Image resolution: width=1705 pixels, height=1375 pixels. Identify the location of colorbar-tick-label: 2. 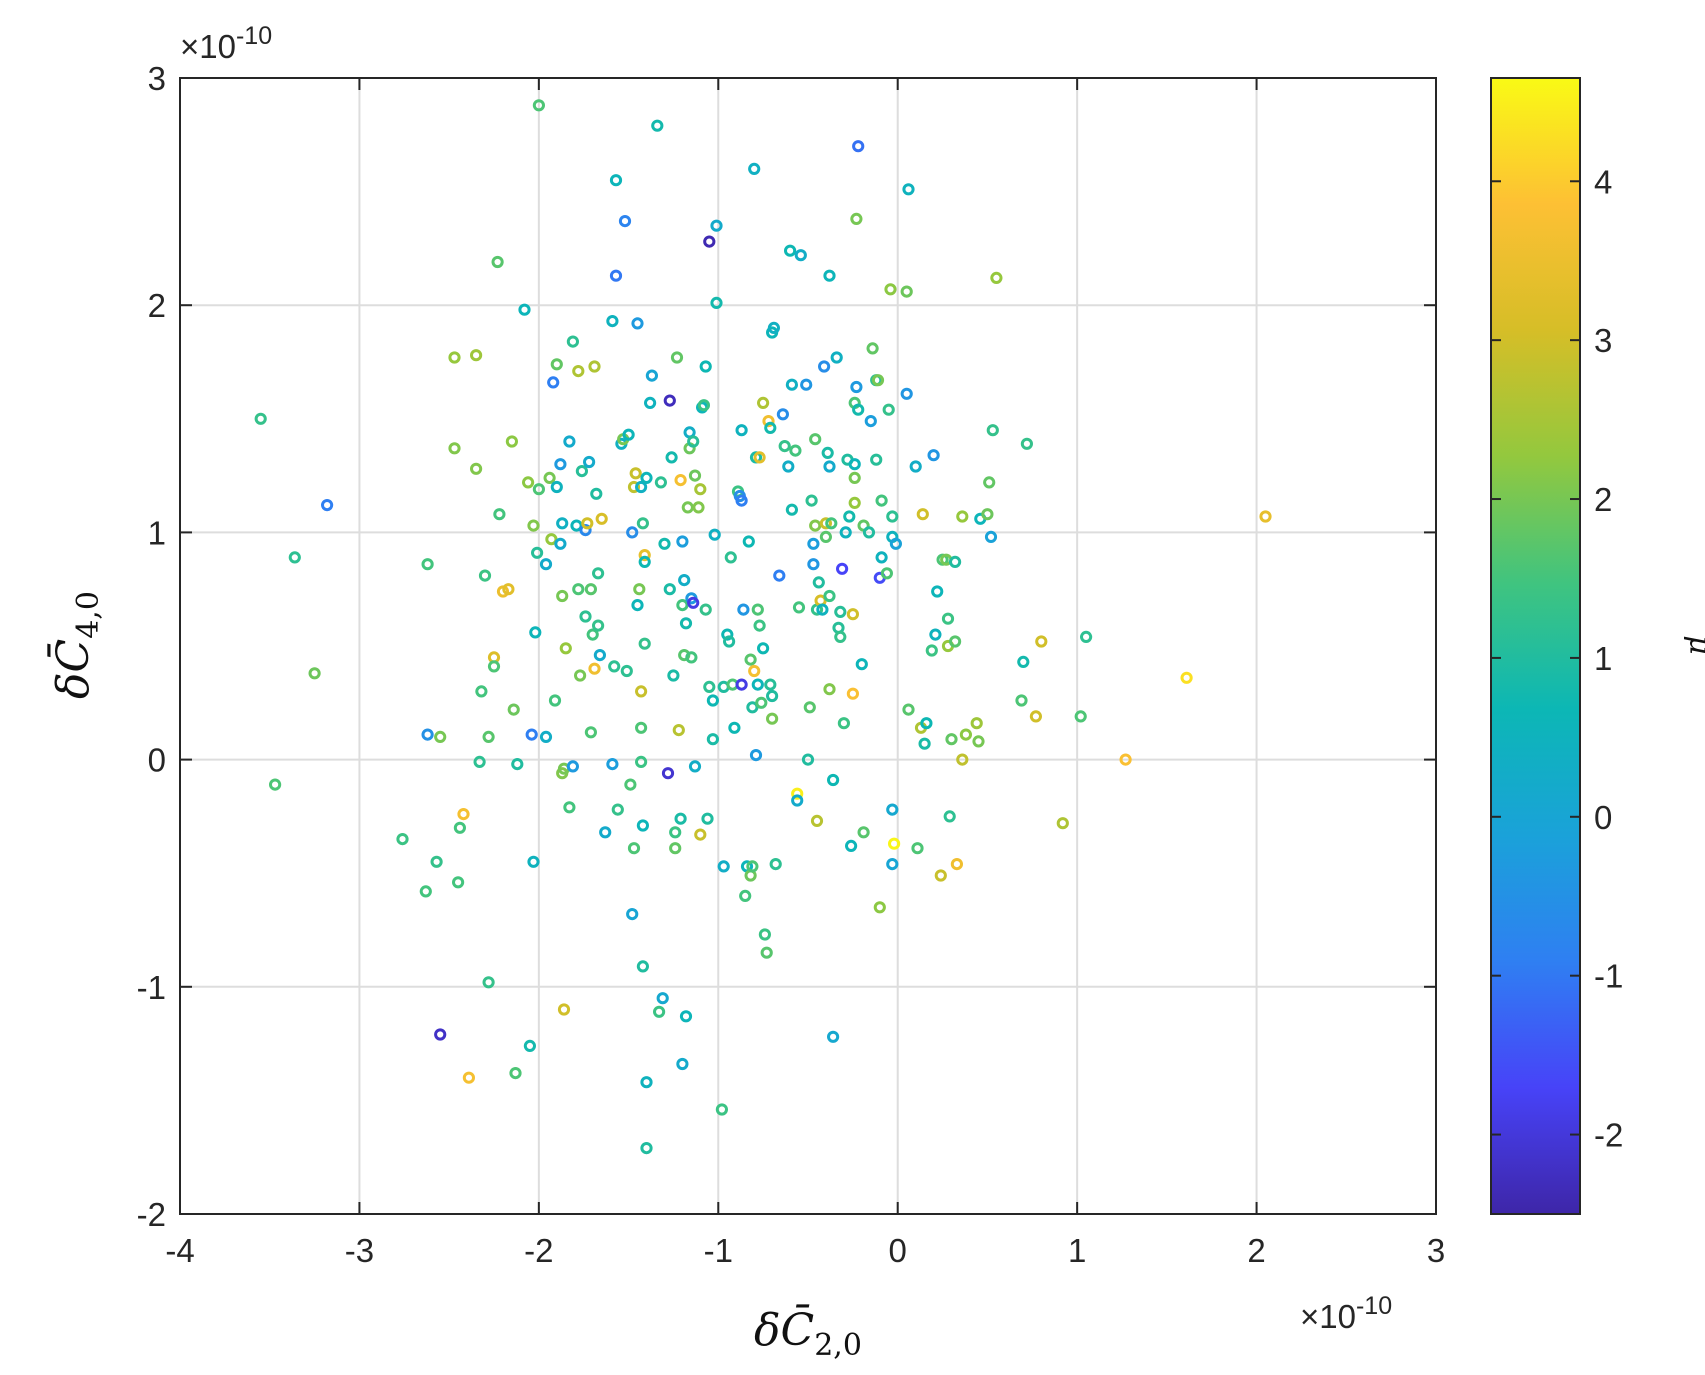
(1603, 499).